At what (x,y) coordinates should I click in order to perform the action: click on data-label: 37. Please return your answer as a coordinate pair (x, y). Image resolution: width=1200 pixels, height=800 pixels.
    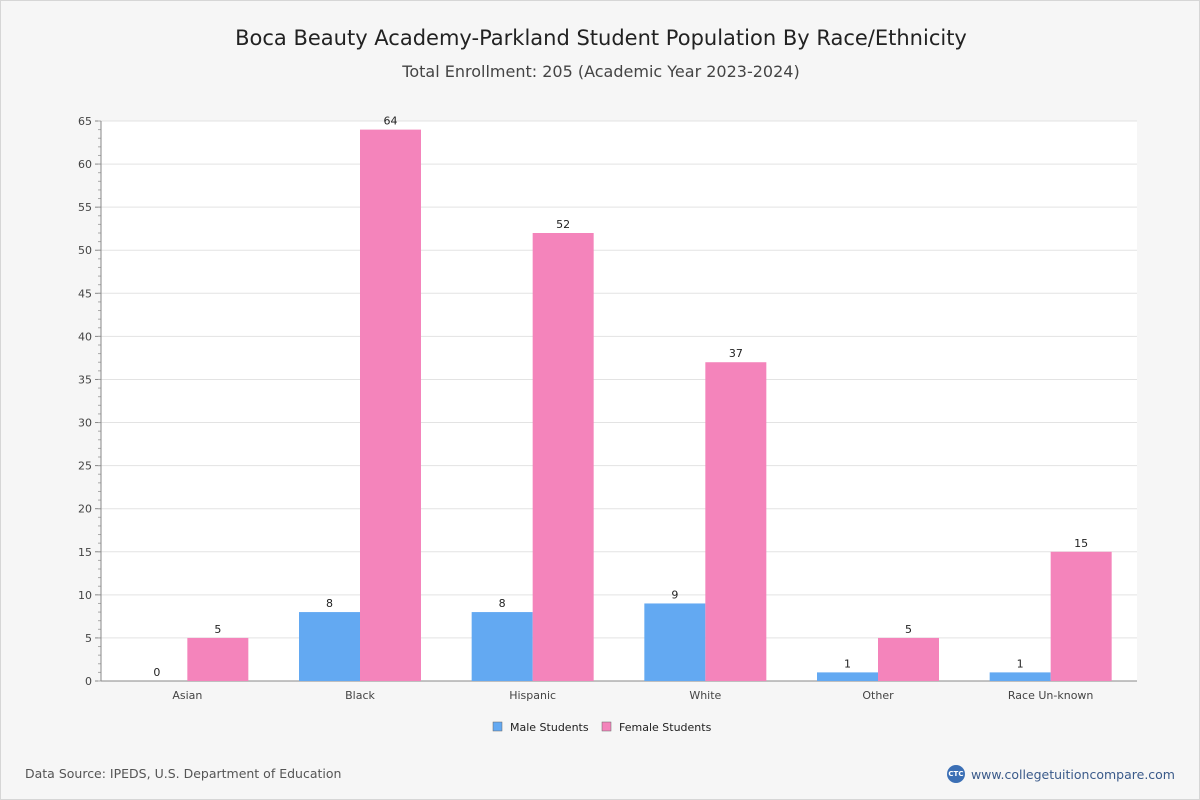
    Looking at the image, I should click on (736, 353).